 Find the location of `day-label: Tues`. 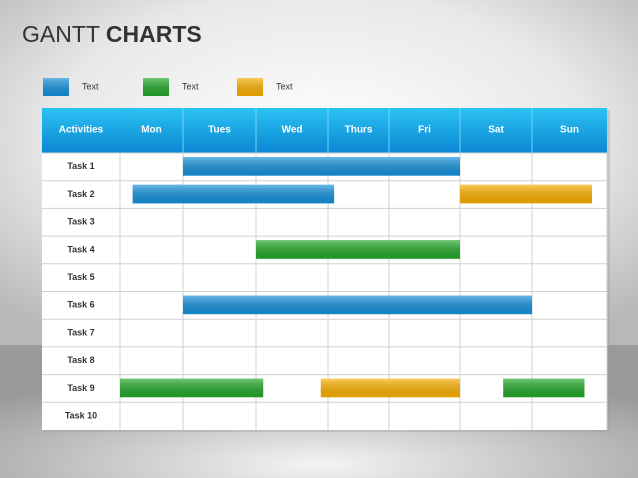

day-label: Tues is located at coordinates (219, 130).